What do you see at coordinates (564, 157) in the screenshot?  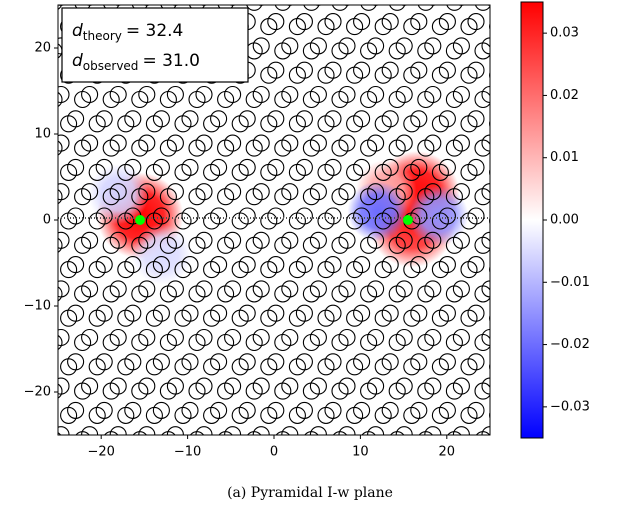 I see `colorbar-tick-label: 0.01` at bounding box center [564, 157].